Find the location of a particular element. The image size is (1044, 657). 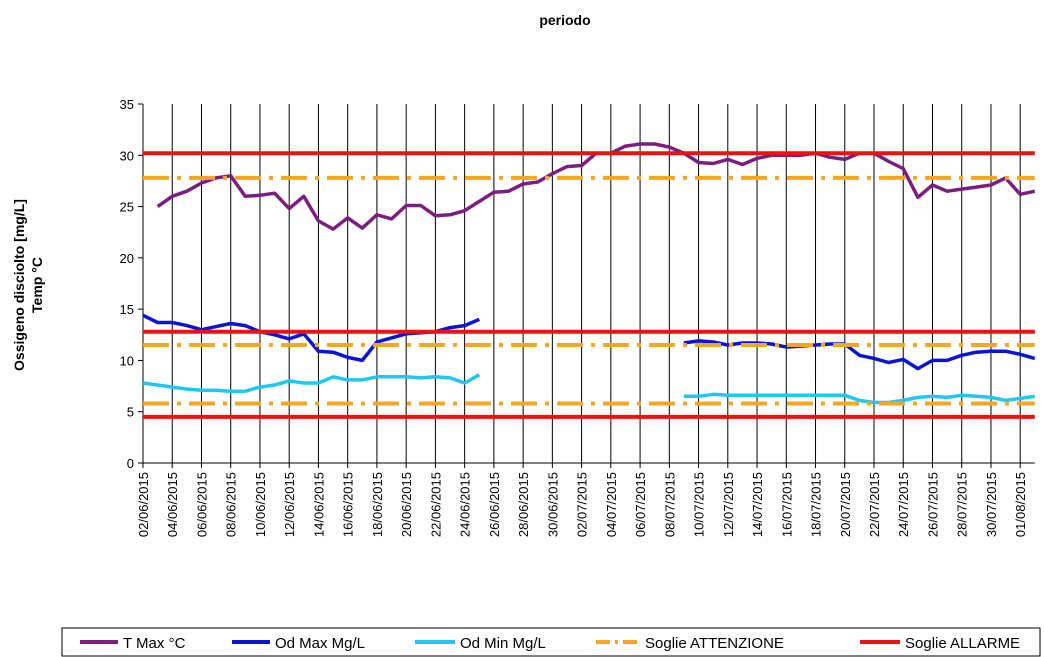

x-tick-label: 08/07/2015 is located at coordinates (669, 504).